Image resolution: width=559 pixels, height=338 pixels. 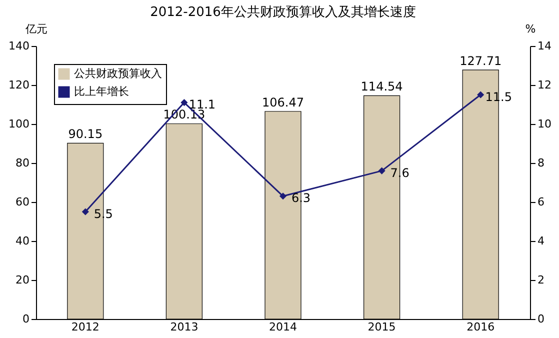 What do you see at coordinates (36, 29) in the screenshot?
I see `y-axis-title: 亿元` at bounding box center [36, 29].